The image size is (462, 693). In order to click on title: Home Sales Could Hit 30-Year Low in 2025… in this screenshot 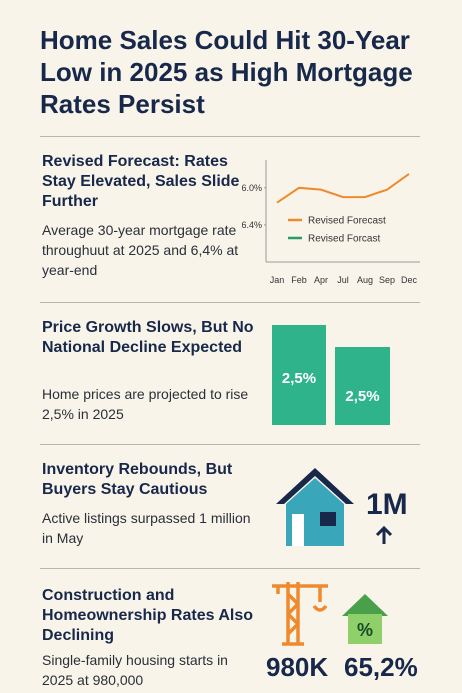, I will do `click(226, 72)`.